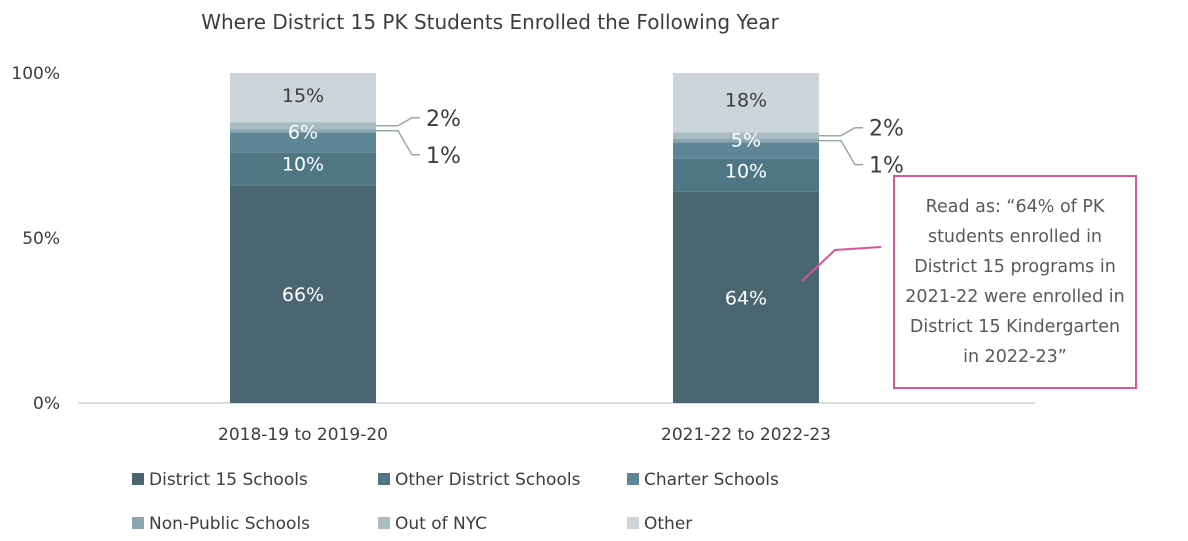  I want to click on x-category-label: 2018-19 to 2019-20, so click(303, 435).